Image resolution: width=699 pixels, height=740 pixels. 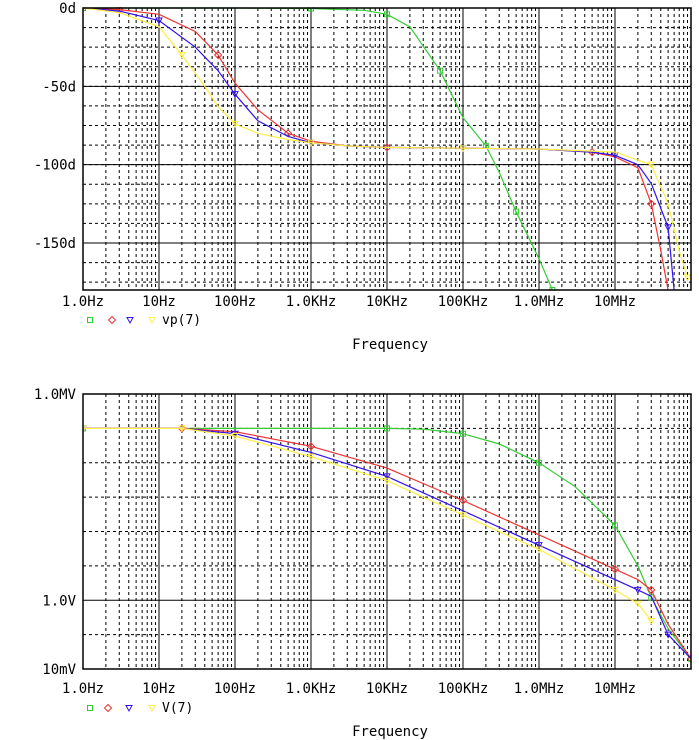 I want to click on legend: vp(7), so click(x=144, y=320).